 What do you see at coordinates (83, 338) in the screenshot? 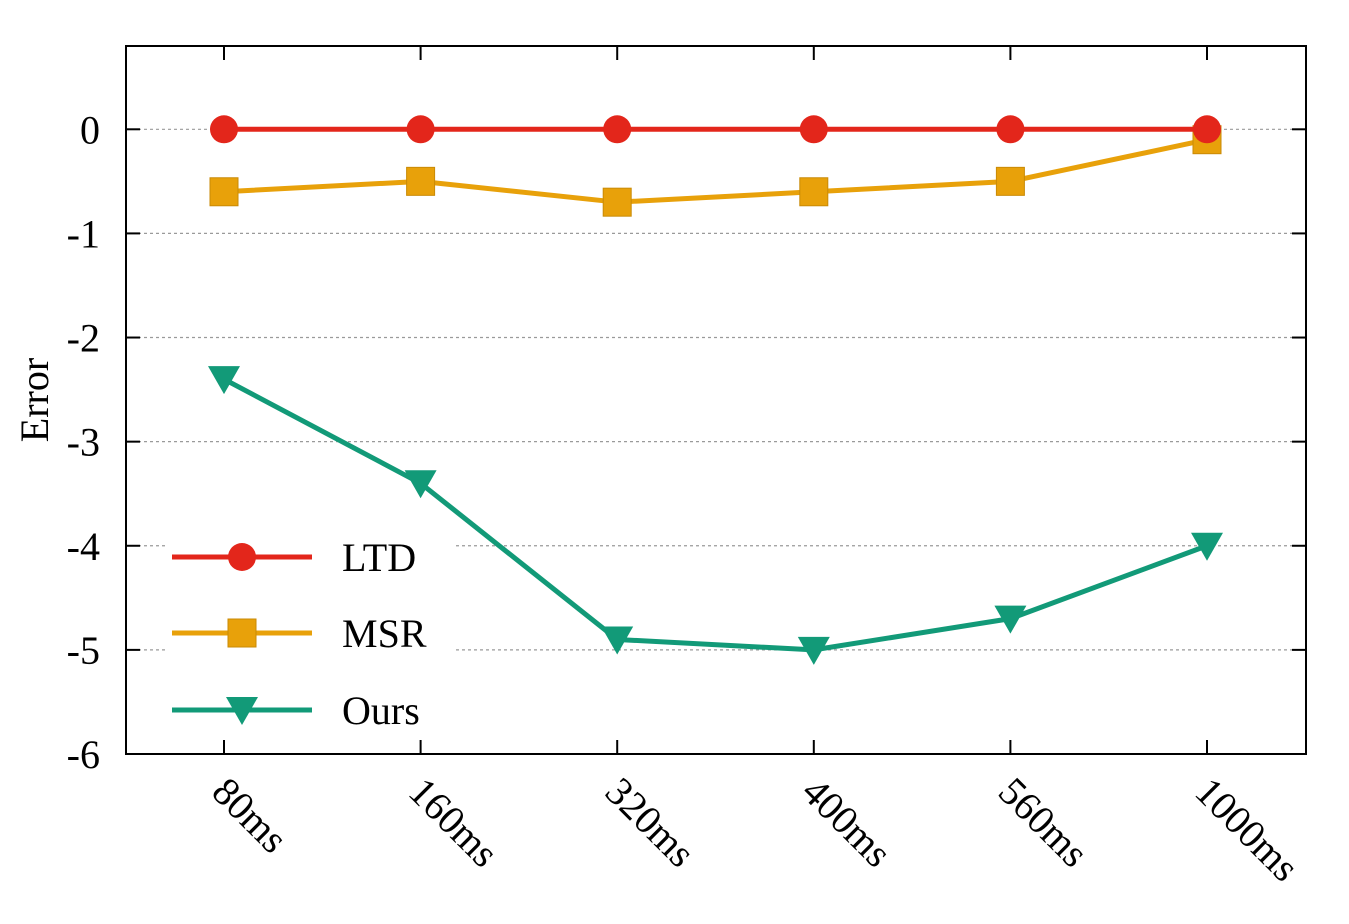
I see `y-tick-label: -2` at bounding box center [83, 338].